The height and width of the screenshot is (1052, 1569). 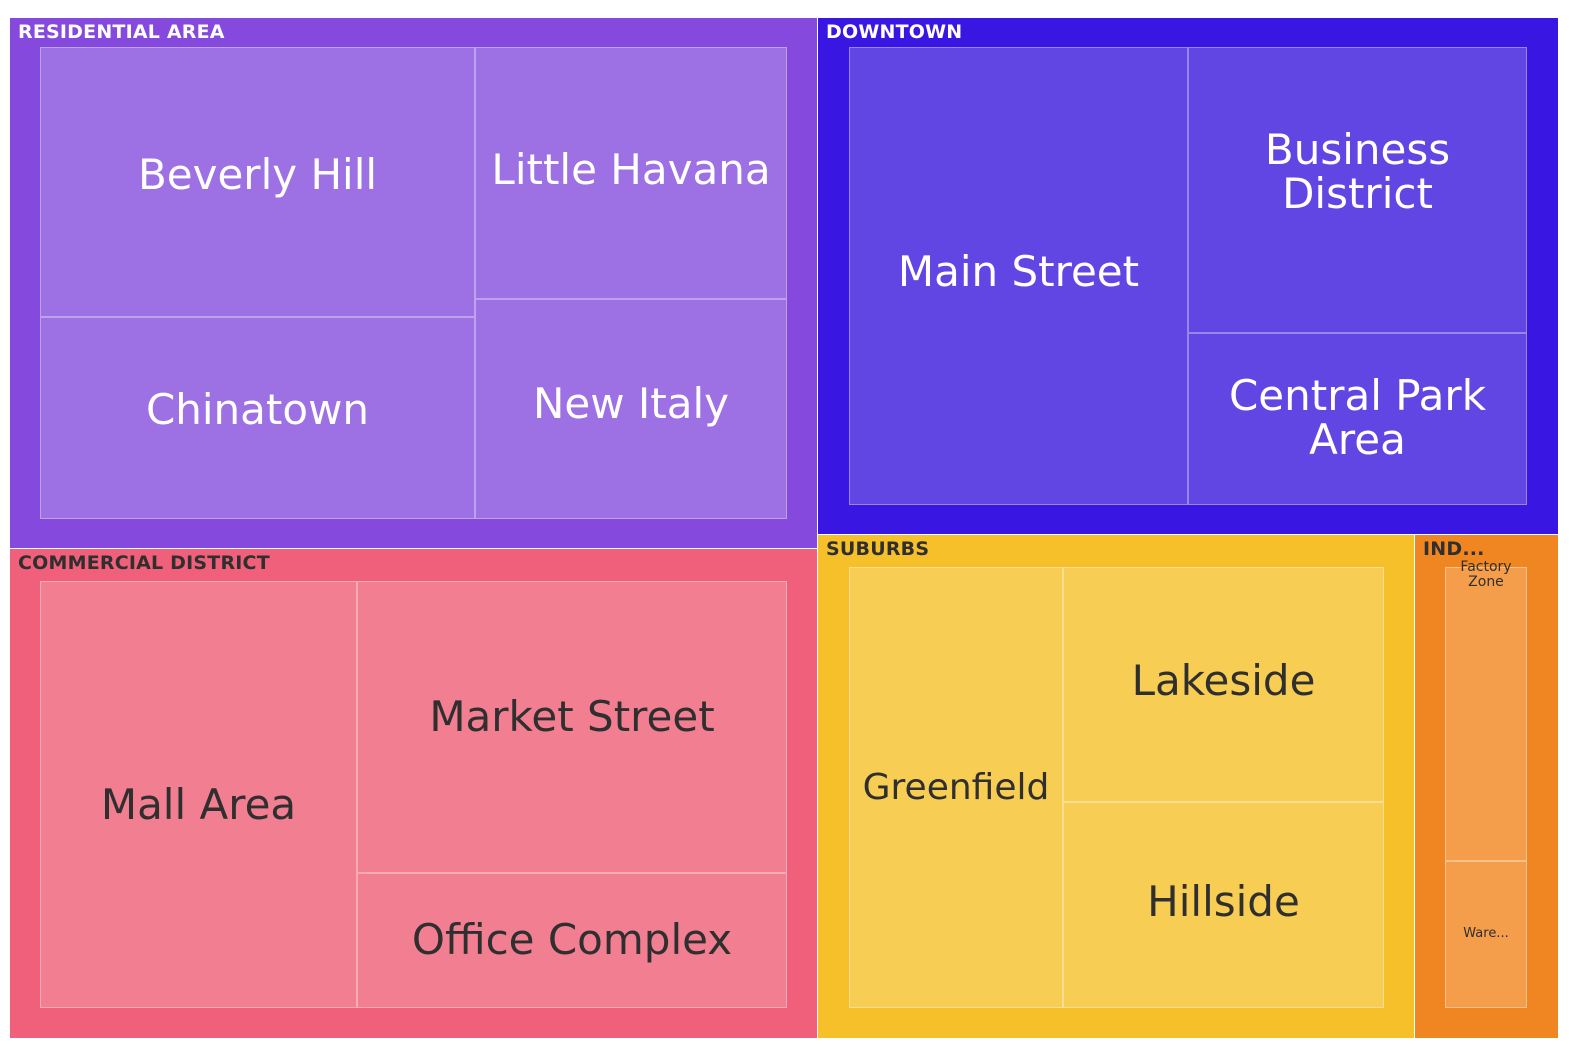 I want to click on treemap-tile-label: Market Street, so click(x=572, y=716).